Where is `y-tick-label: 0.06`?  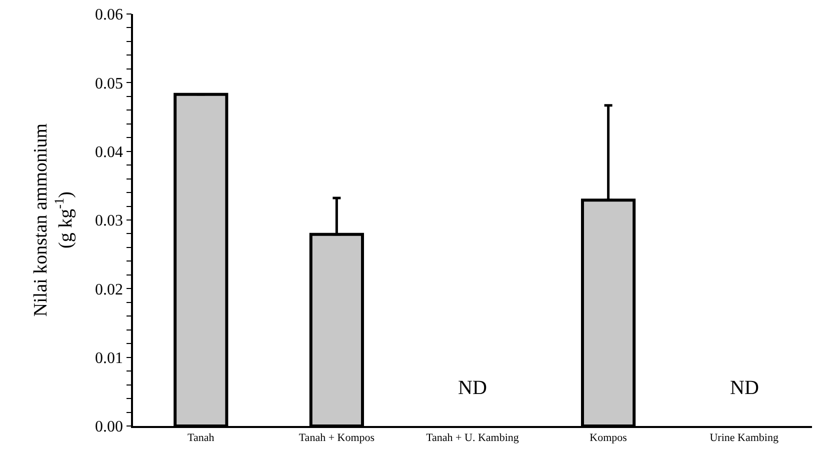 y-tick-label: 0.06 is located at coordinates (109, 15).